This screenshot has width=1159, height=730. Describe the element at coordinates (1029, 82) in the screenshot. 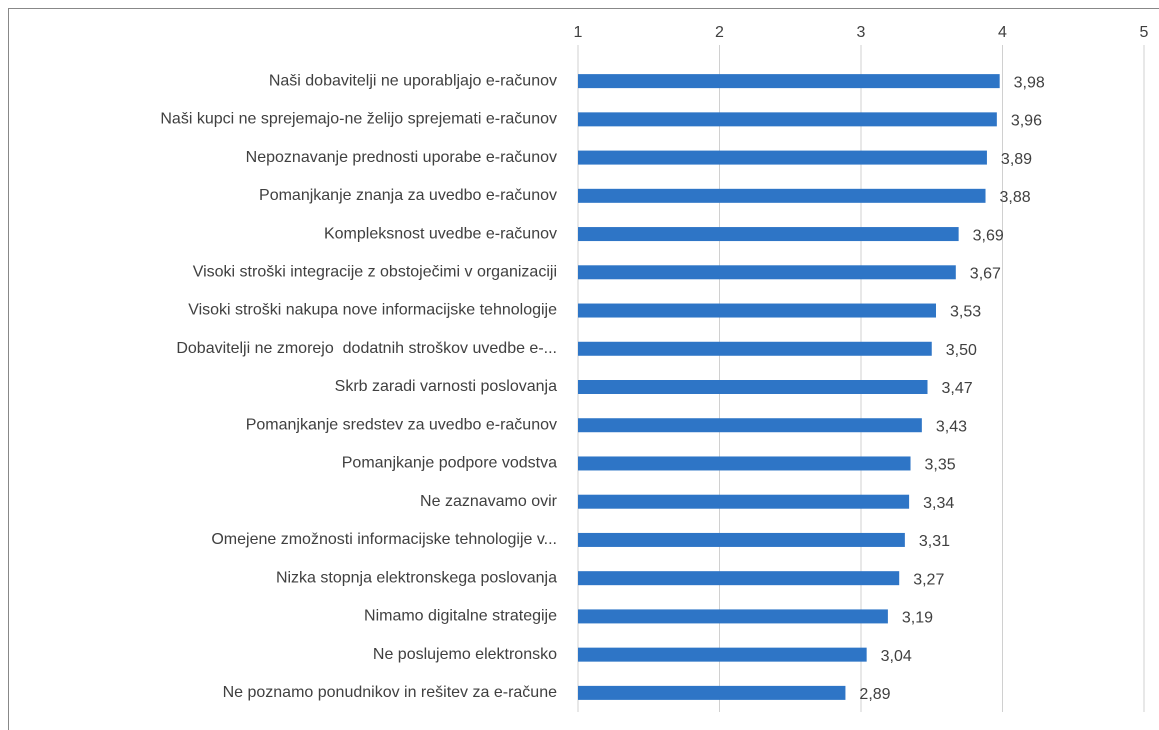

I see `value-label: 3,98` at that location.